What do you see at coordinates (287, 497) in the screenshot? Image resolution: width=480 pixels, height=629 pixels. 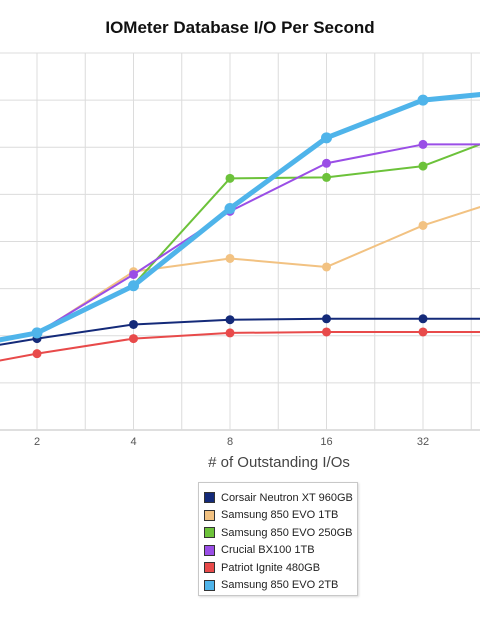 I see `legend-label: Corsair Neutron XT 960GB` at bounding box center [287, 497].